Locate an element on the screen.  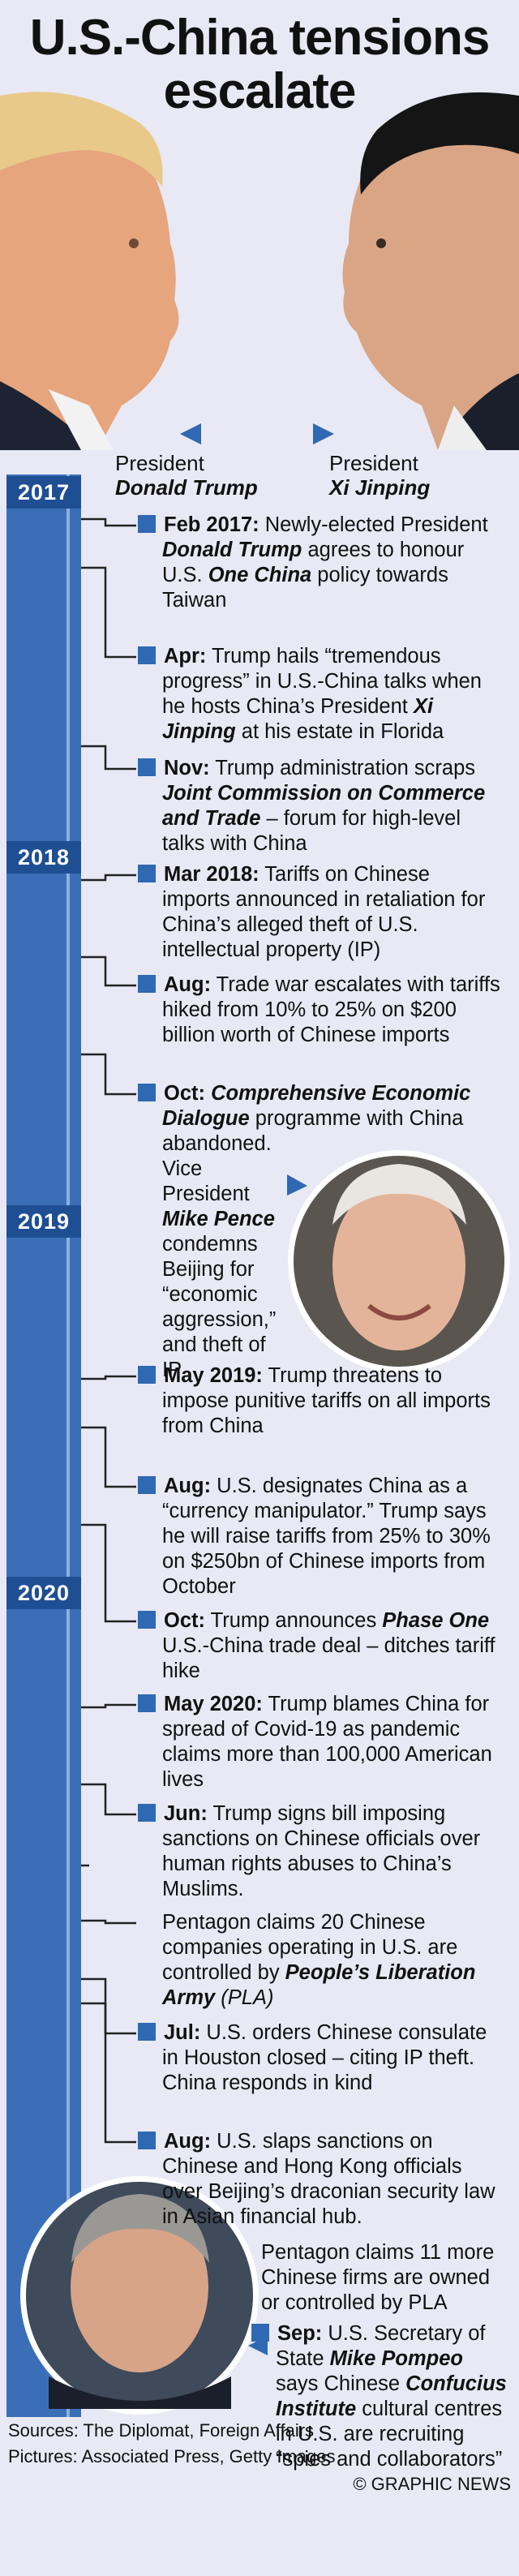
event-text: U.S. Secretary of State is located at coordinates (381, 2346).